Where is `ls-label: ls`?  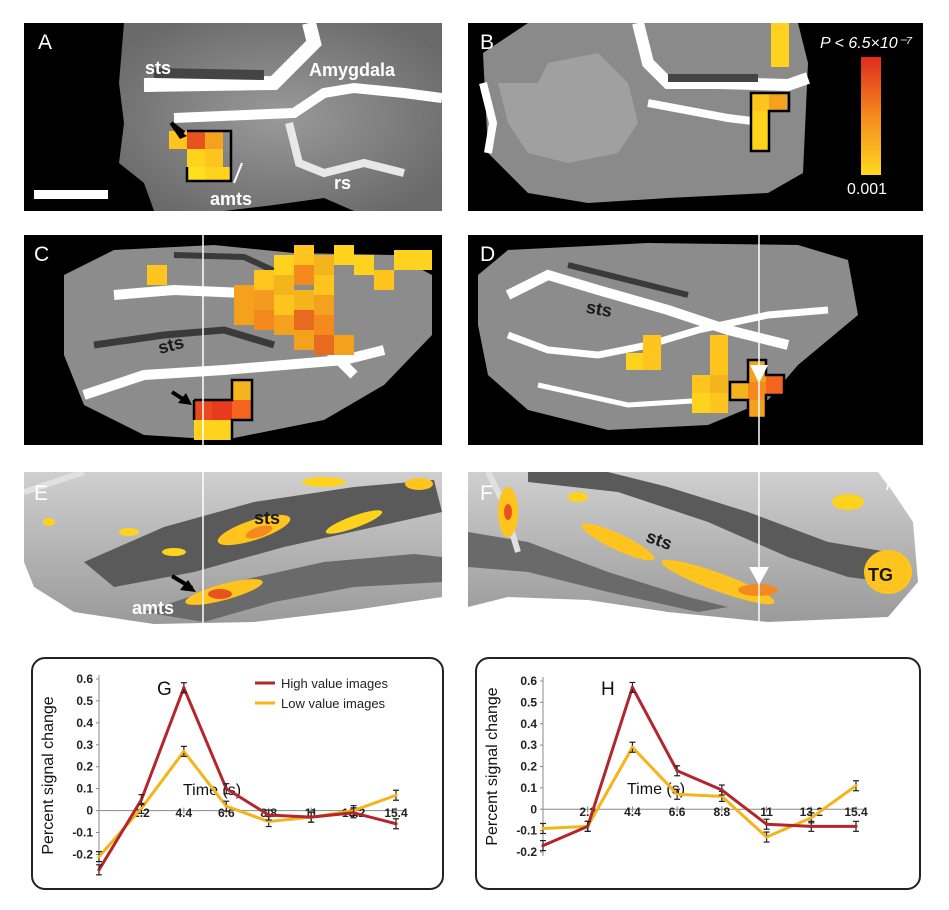
ls-label: ls is located at coordinates (892, 484).